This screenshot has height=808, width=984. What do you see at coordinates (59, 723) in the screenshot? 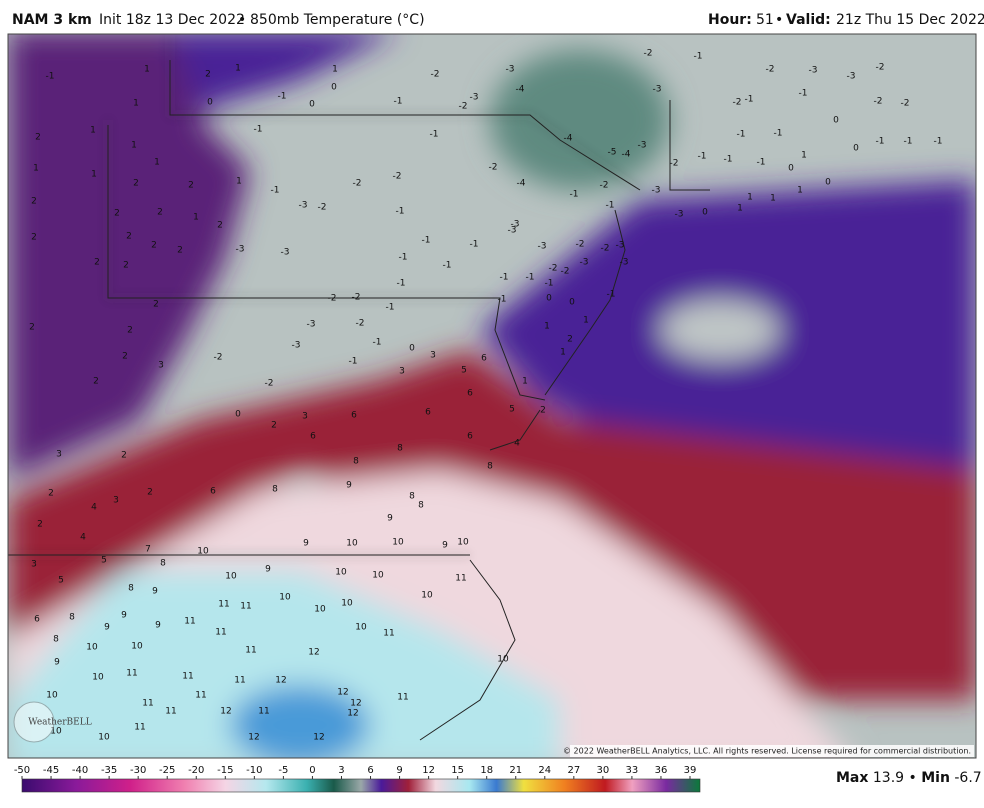
I see `logo-text: WeatherBELL` at bounding box center [59, 723].